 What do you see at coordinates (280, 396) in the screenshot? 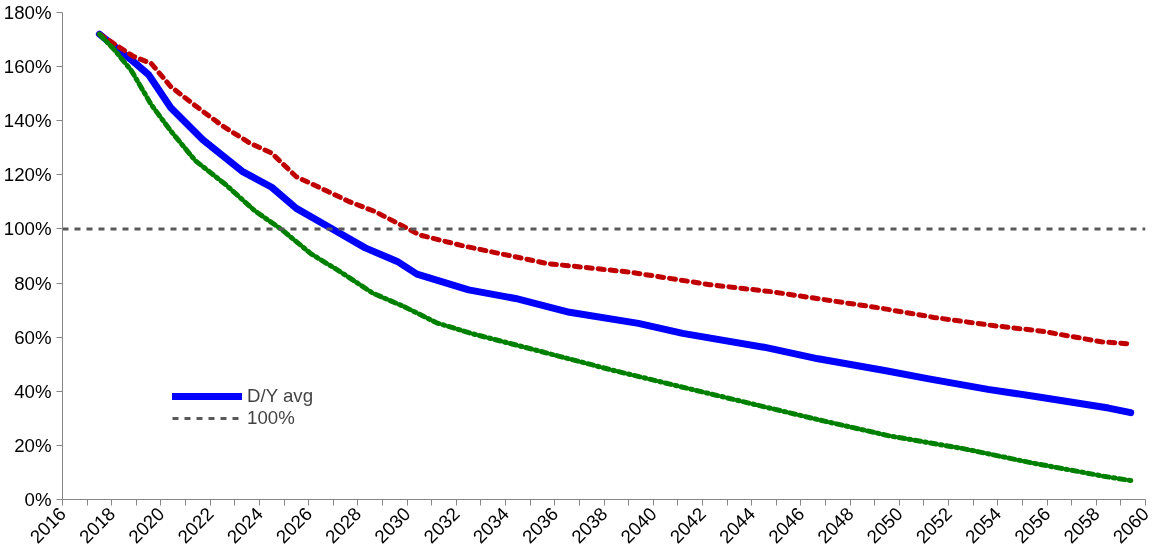
I see `legend-label: D/Y avg` at bounding box center [280, 396].